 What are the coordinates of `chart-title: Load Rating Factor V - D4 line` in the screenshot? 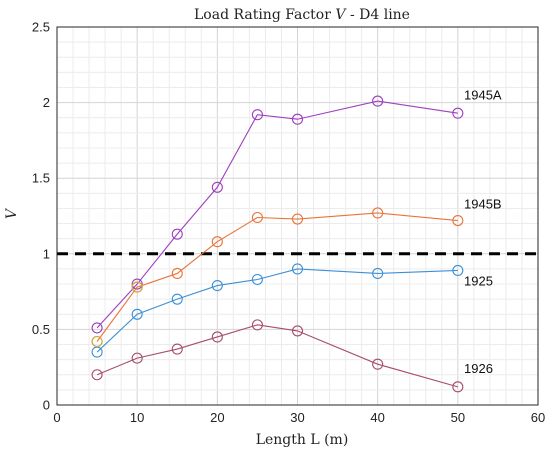 It's located at (302, 15).